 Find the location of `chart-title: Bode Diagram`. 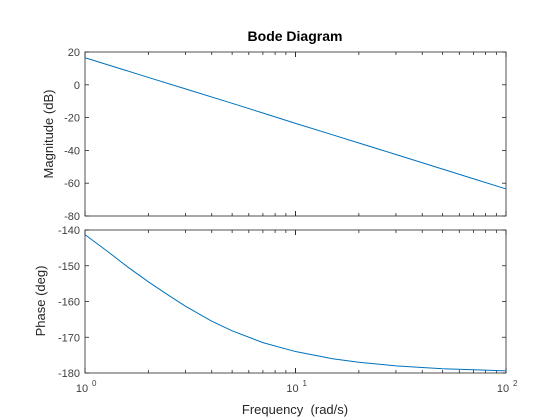

chart-title: Bode Diagram is located at coordinates (295, 36).